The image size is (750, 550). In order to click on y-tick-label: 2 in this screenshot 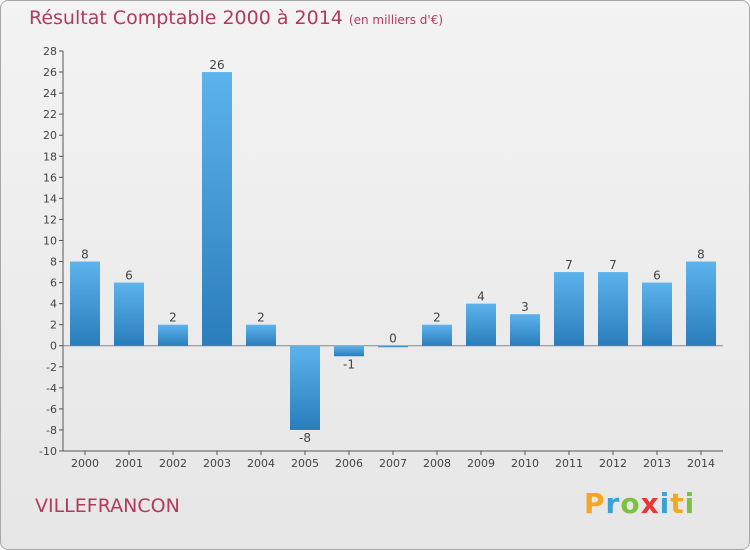, I will do `click(53, 325)`.